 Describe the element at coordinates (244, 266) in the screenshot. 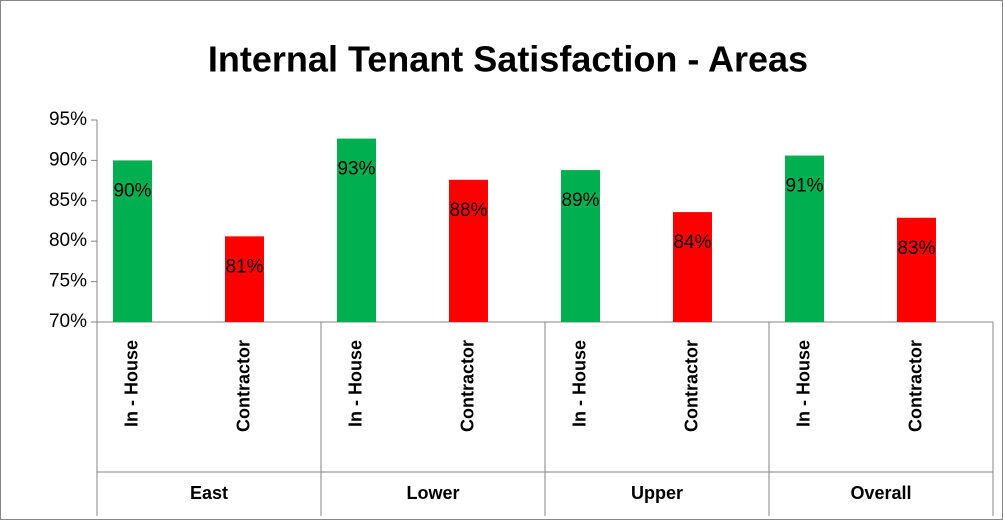

I see `data-label: 81%` at that location.